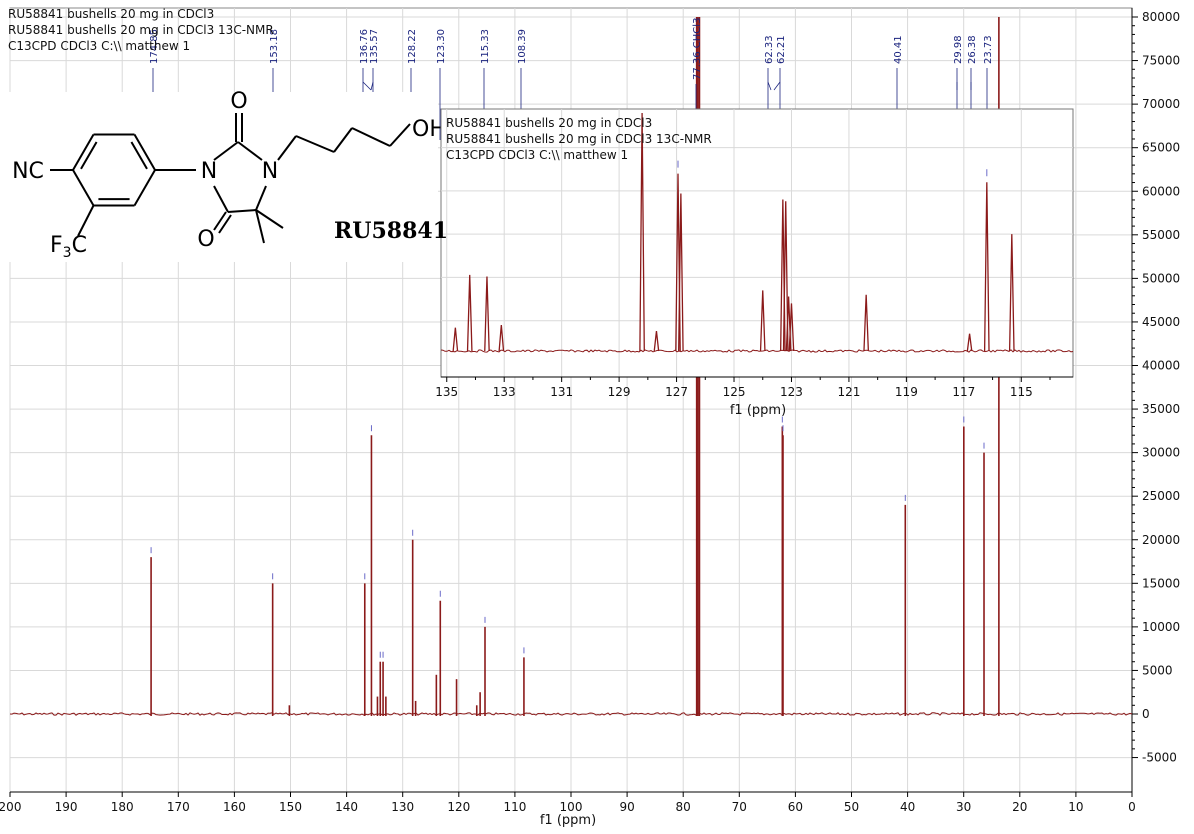 Image resolution: width=1194 pixels, height=834 pixels. I want to click on oh-label: OH, so click(429, 129).